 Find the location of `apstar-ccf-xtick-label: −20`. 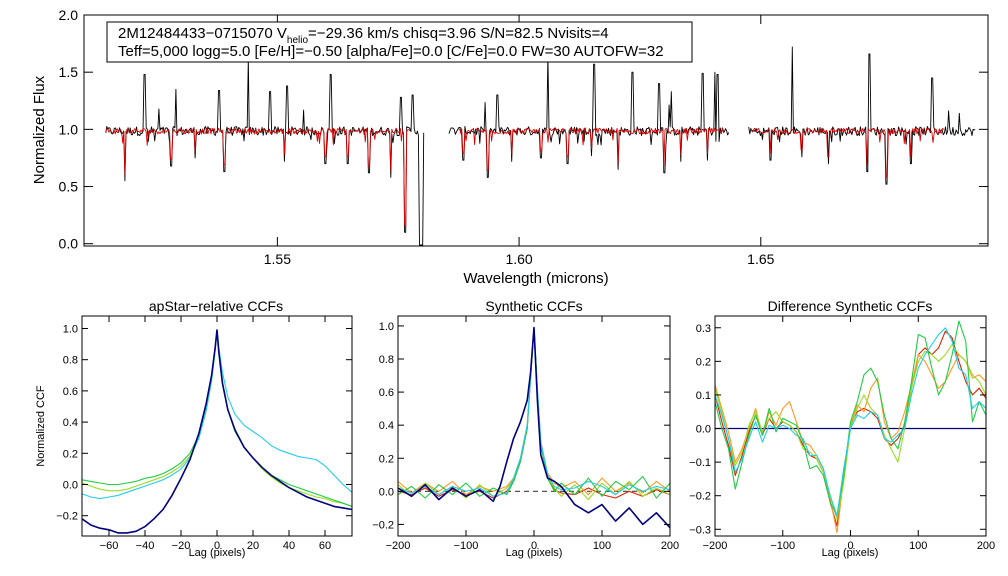

apstar-ccf-xtick-label: −20 is located at coordinates (181, 546).